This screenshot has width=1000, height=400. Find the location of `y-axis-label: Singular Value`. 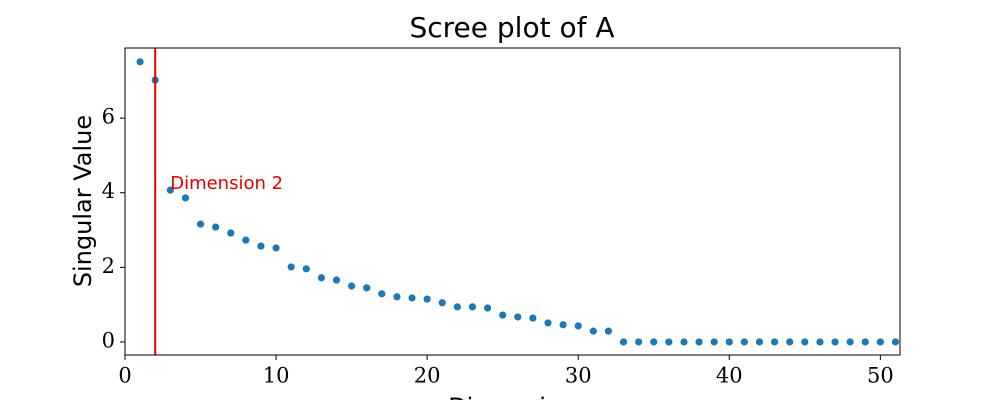

y-axis-label: Singular Value is located at coordinates (83, 201).